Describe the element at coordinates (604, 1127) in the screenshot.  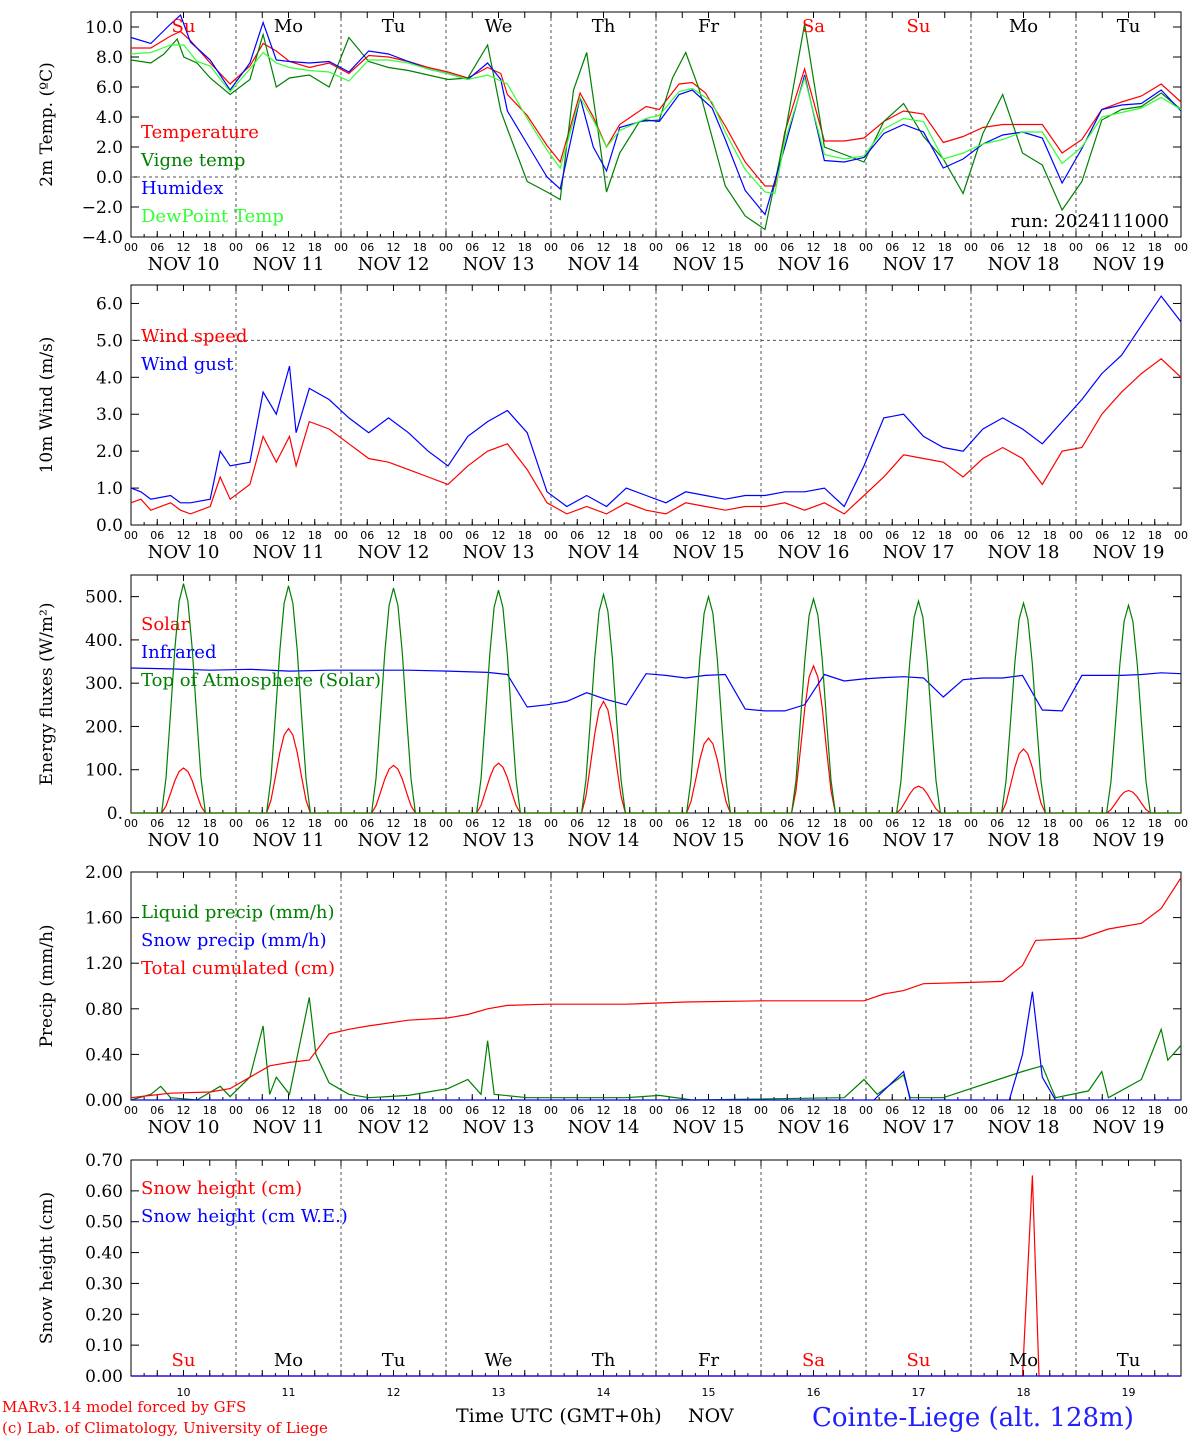
I see `date-label: NOV 14` at that location.